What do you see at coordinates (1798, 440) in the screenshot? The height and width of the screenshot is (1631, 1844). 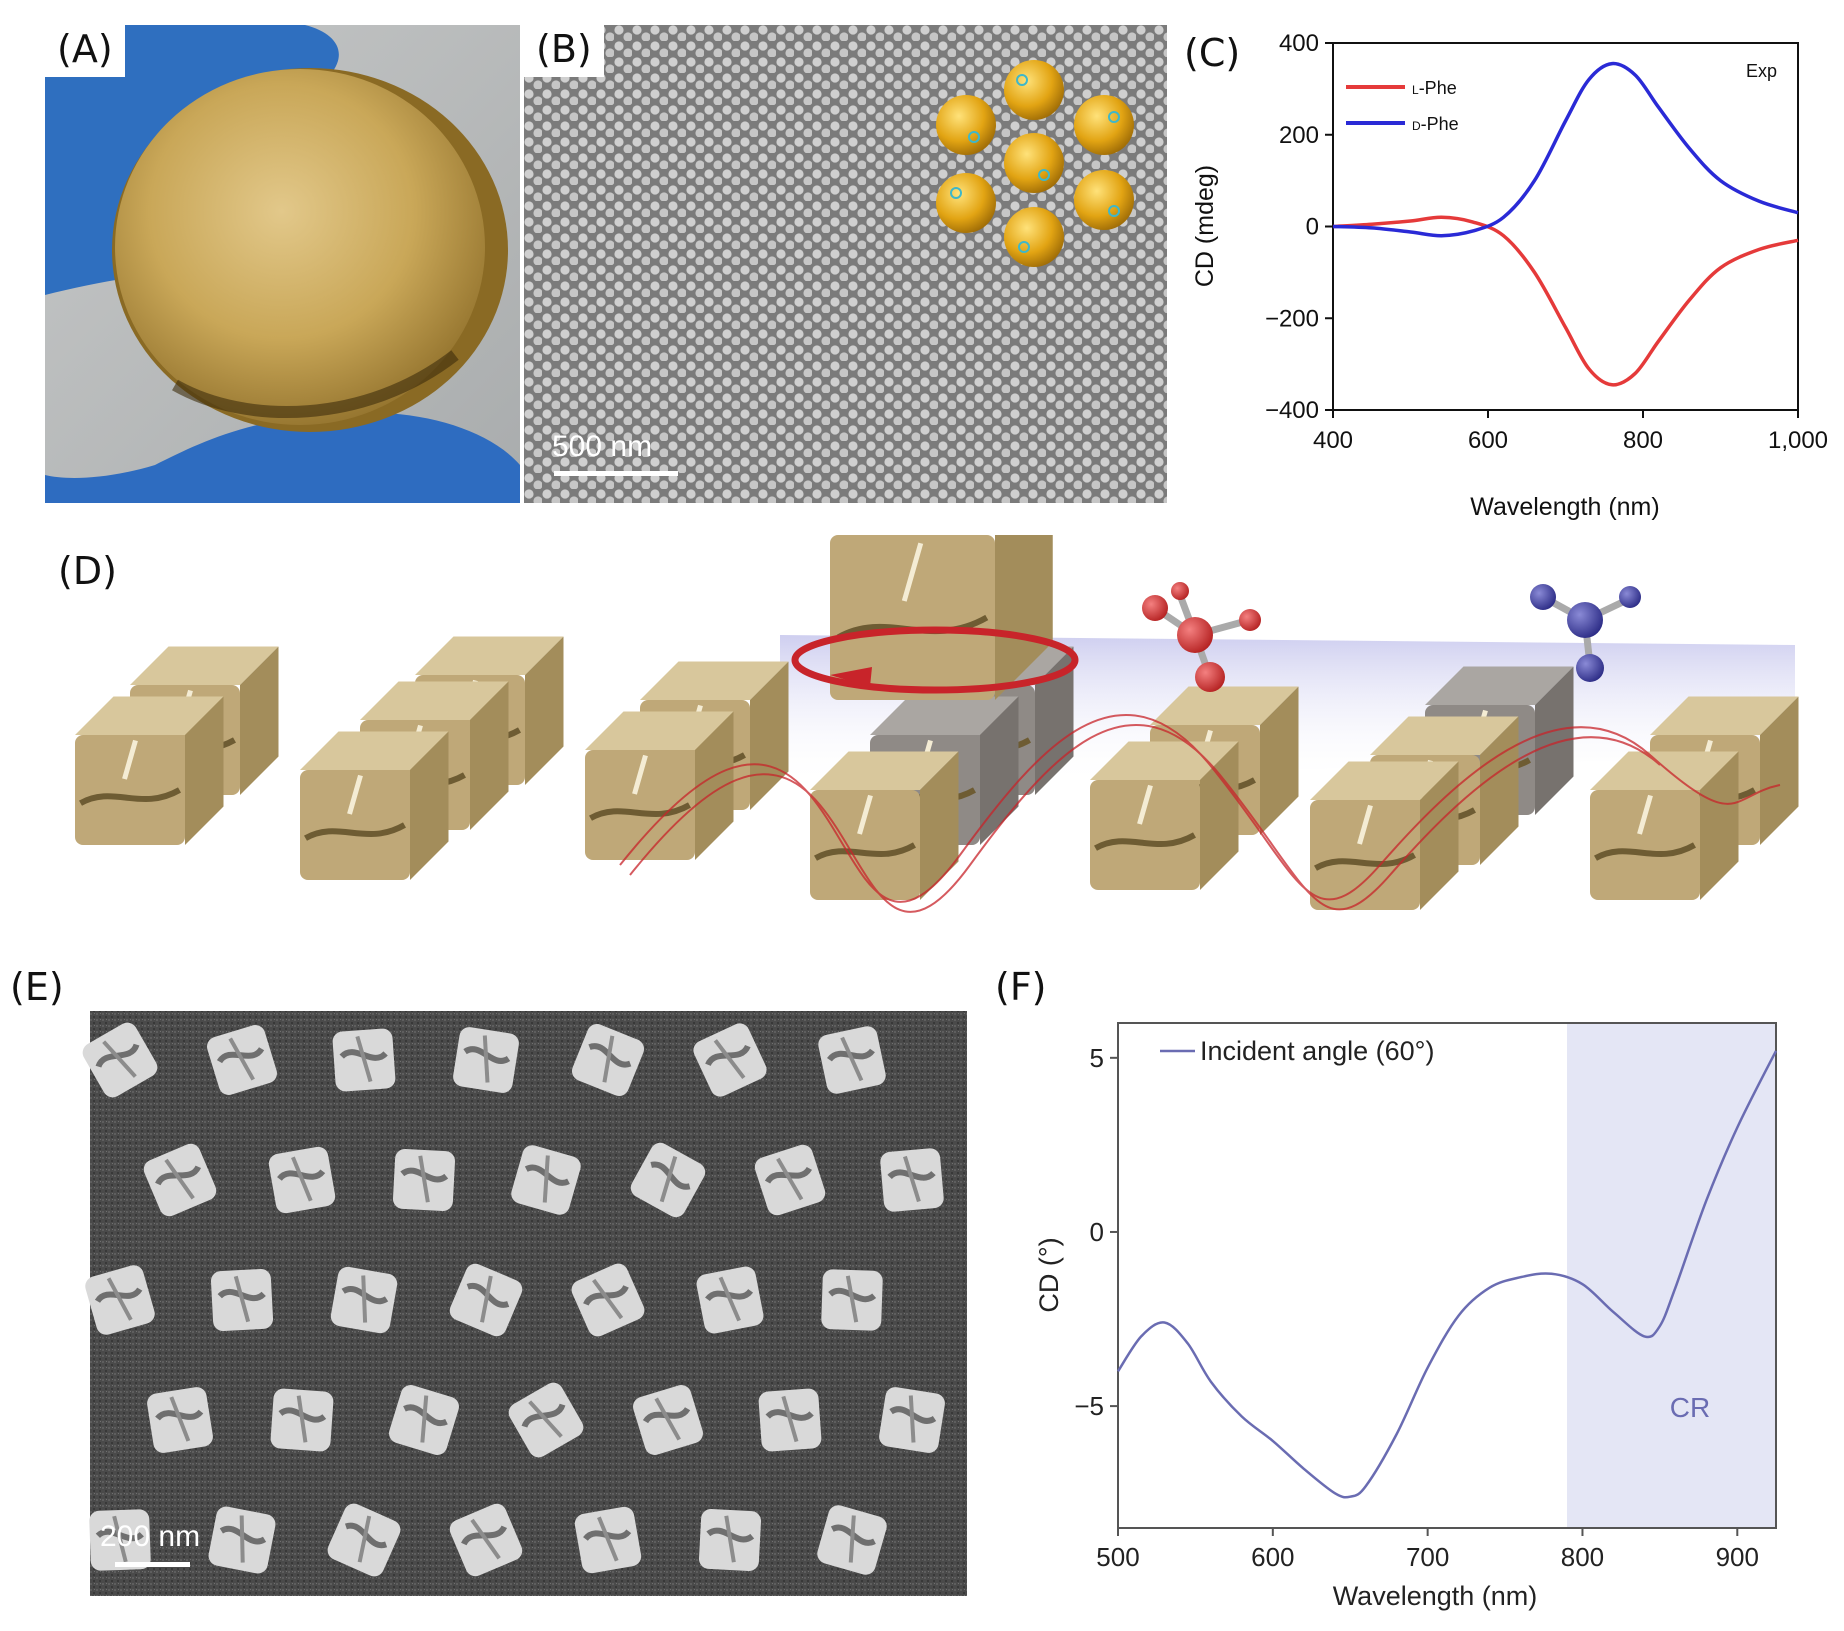 I see `x-tick-label: 1,000` at bounding box center [1798, 440].